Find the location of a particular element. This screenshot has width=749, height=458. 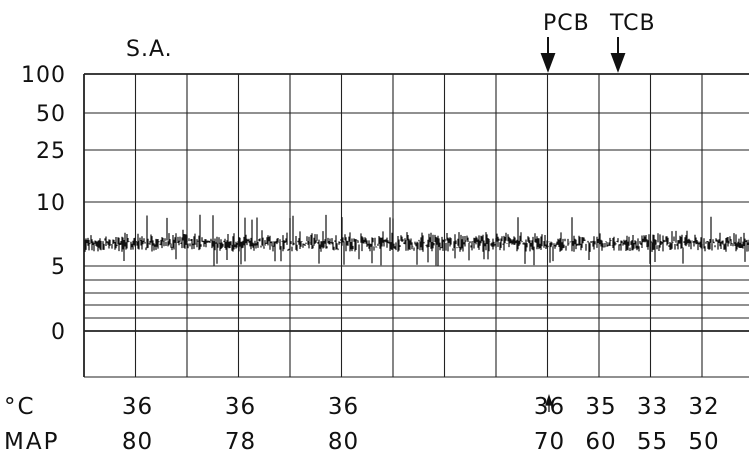

y-tick-label: 100 is located at coordinates (43, 75).